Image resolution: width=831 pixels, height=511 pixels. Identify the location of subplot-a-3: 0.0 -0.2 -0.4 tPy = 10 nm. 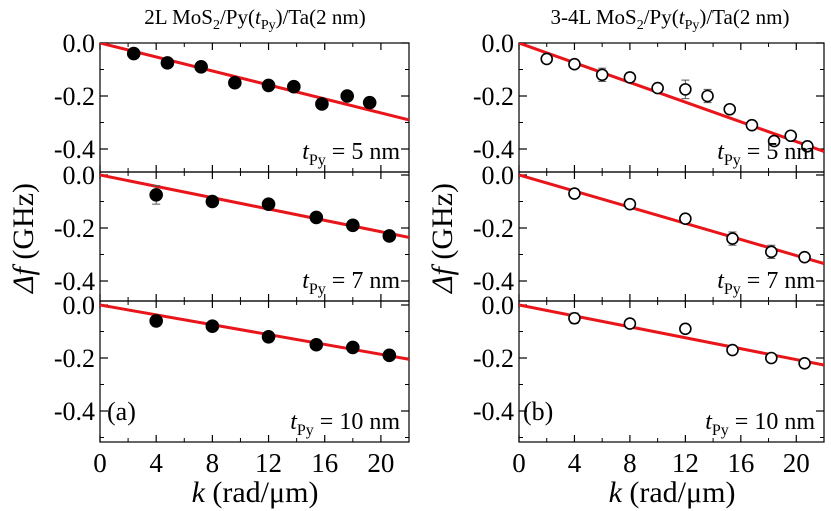
(232, 367).